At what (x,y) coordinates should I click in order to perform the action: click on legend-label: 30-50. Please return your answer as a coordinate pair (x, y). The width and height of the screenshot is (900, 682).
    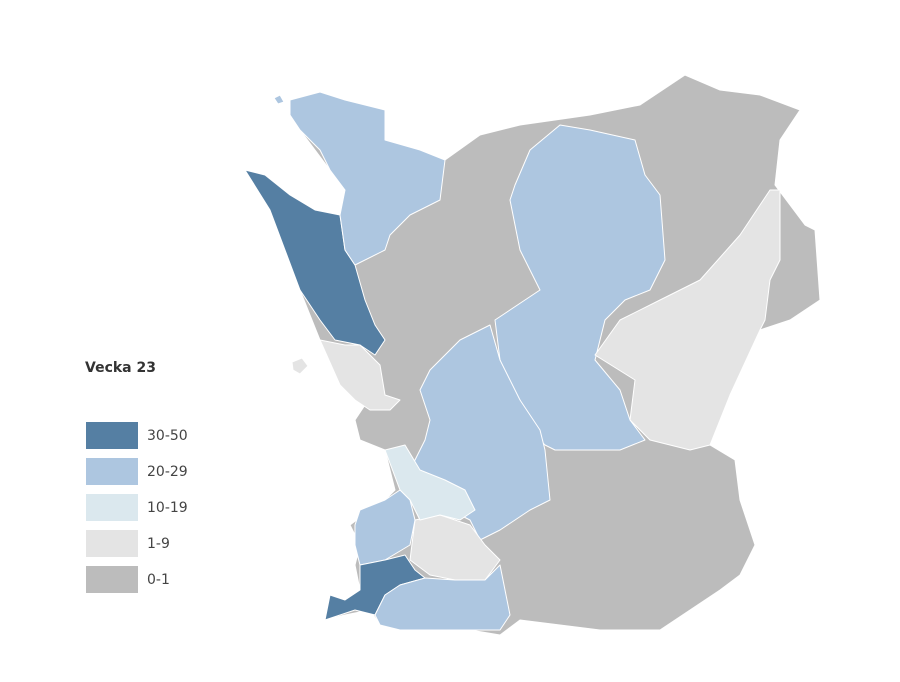
    Looking at the image, I should click on (167, 436).